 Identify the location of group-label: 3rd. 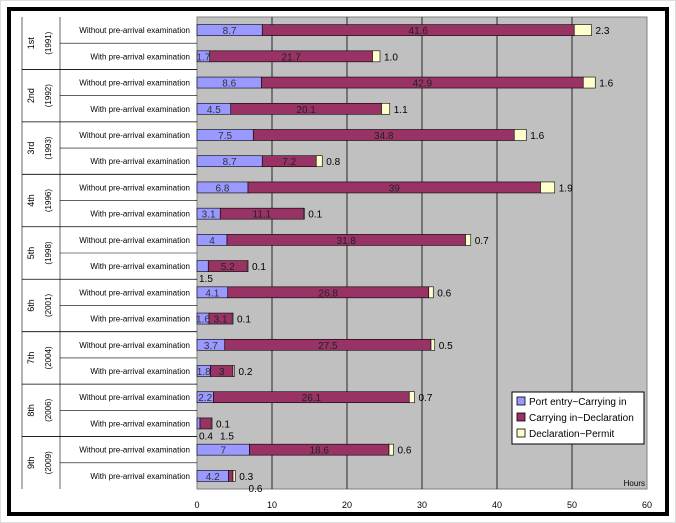
(31, 148).